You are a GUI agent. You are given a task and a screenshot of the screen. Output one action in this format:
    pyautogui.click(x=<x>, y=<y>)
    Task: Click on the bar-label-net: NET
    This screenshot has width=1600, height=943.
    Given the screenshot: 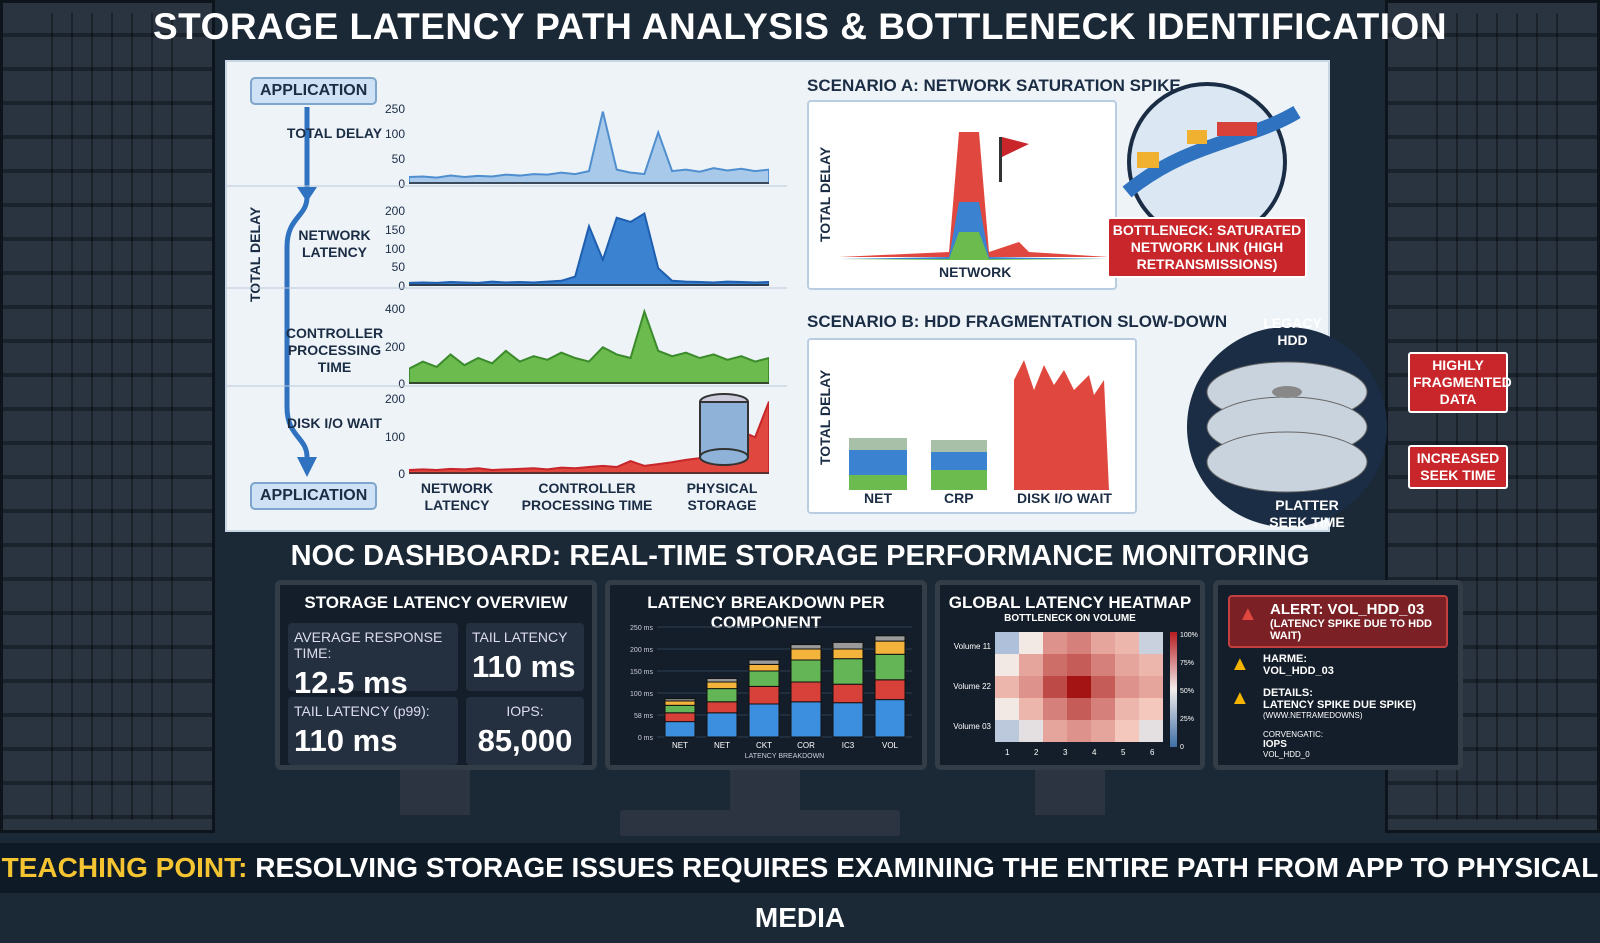 What is the action you would take?
    pyautogui.click(x=878, y=498)
    